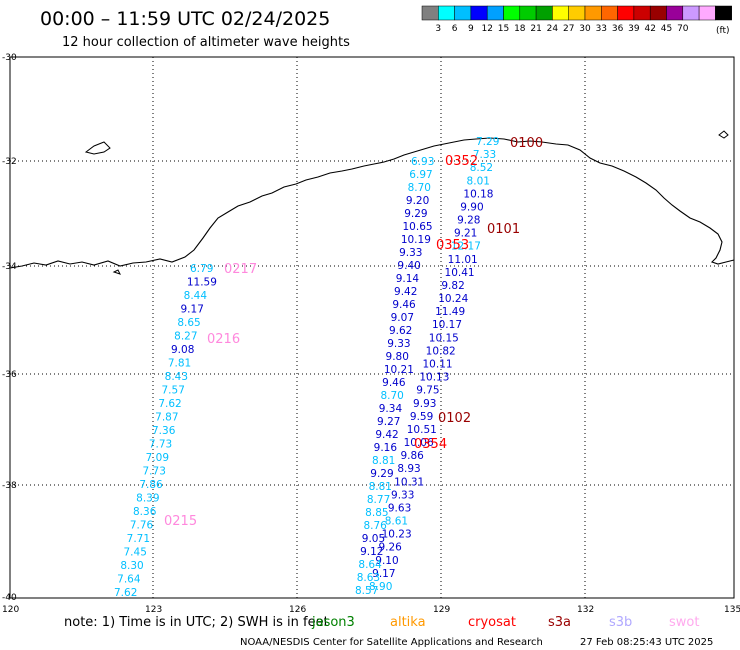 Image resolution: width=740 pixels, height=650 pixels. I want to click on lon-label: 123, so click(153, 610).